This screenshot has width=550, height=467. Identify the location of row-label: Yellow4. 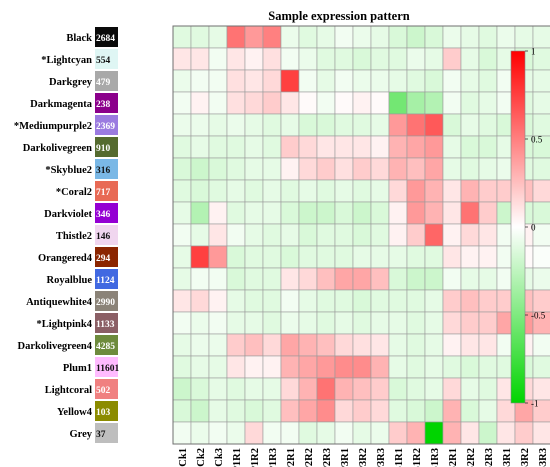
(75, 412).